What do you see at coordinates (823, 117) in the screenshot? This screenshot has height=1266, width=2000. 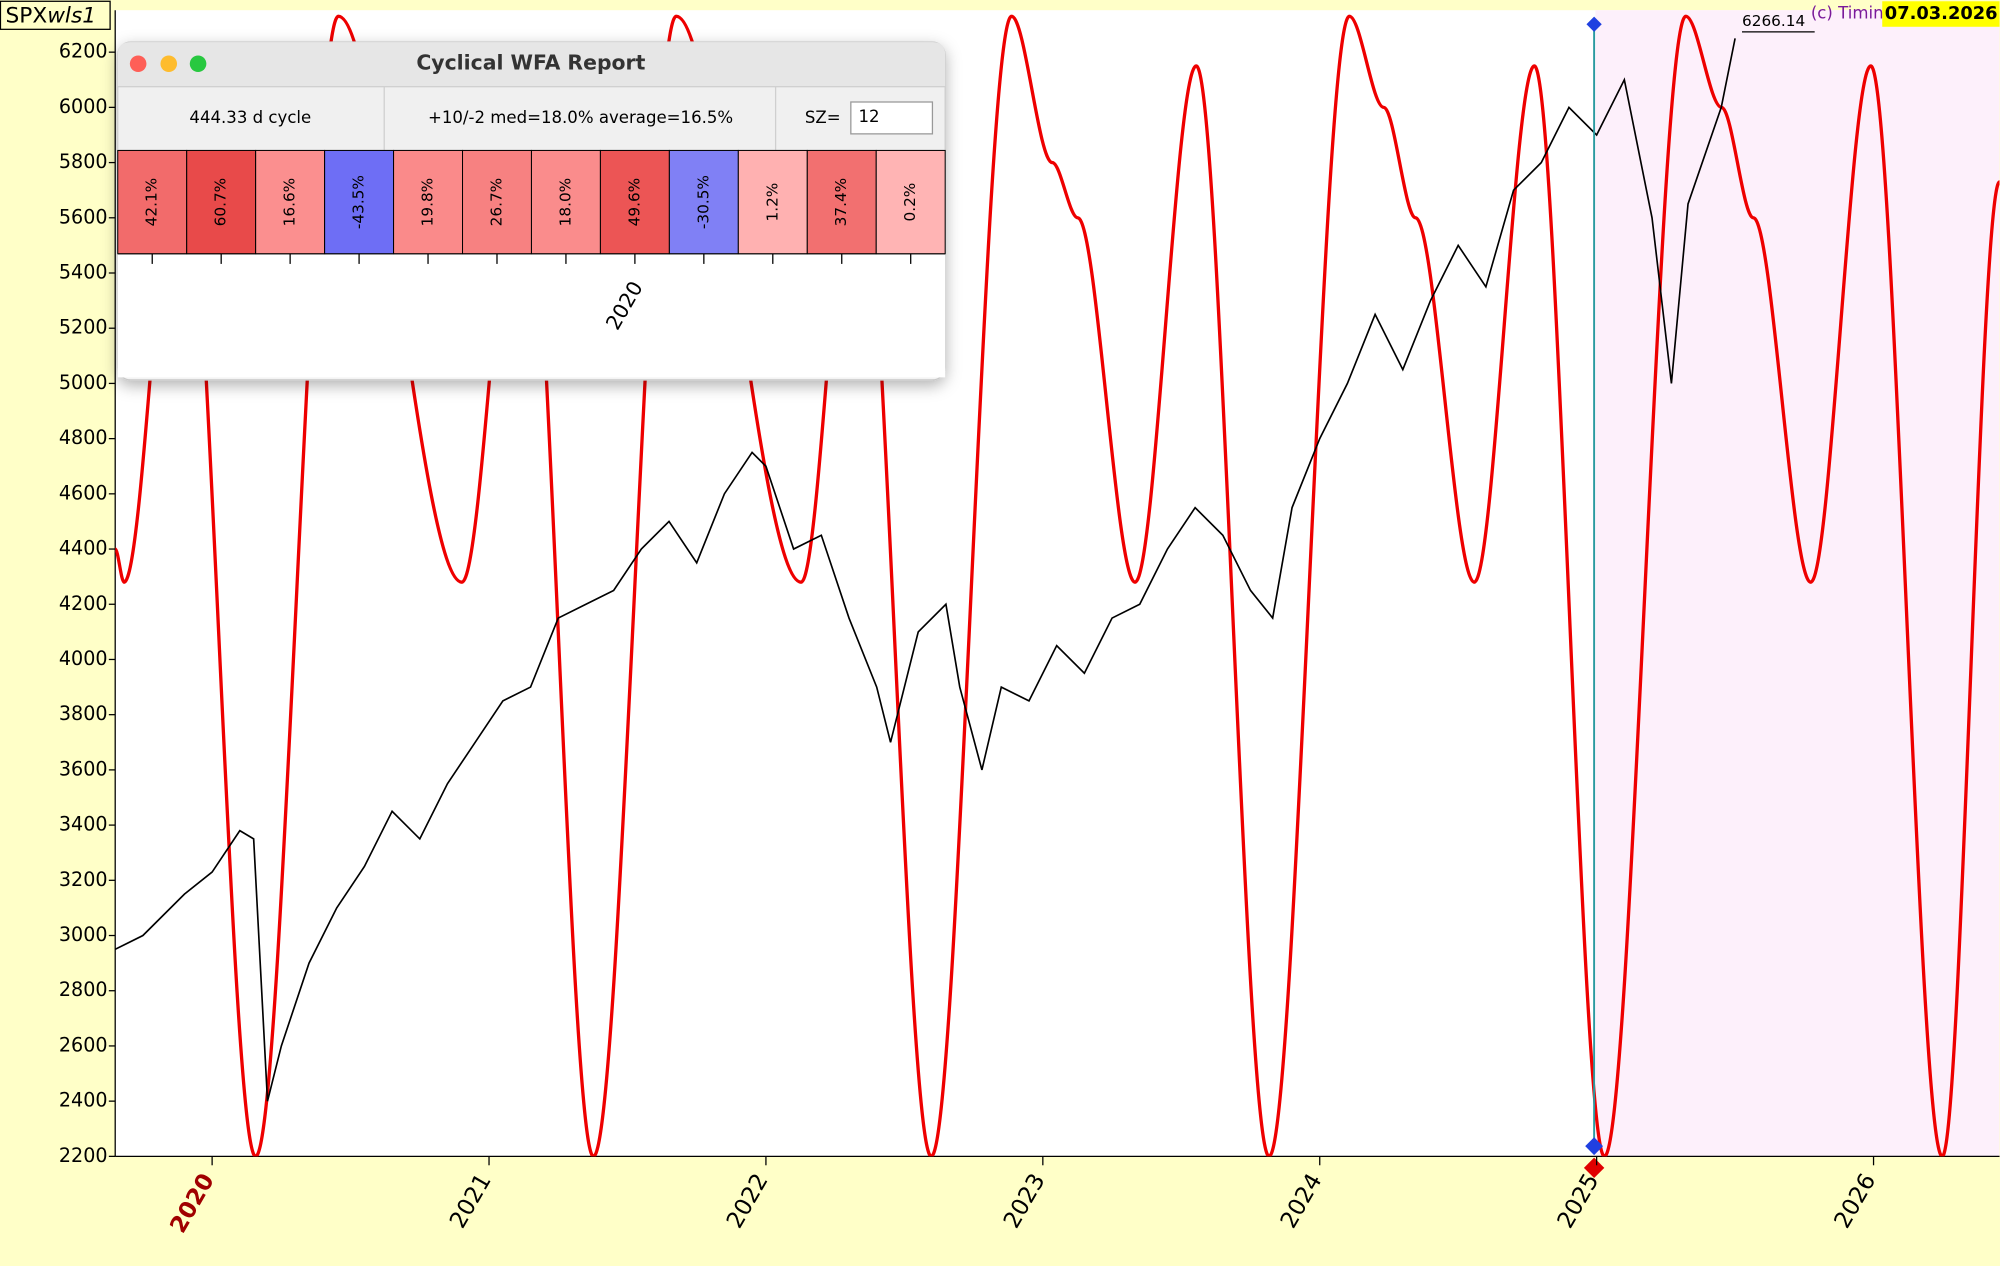 I see `sz-label: SZ=` at bounding box center [823, 117].